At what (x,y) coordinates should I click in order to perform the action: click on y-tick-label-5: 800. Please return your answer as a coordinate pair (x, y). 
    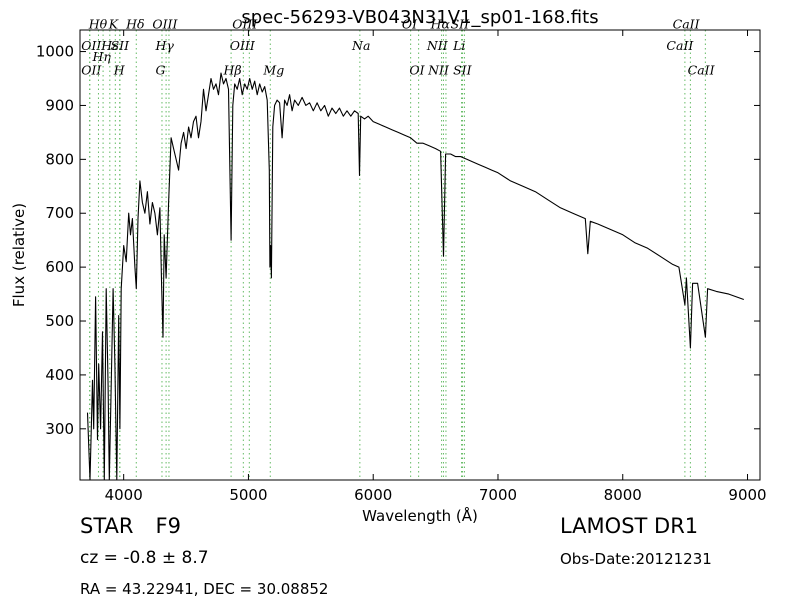
    Looking at the image, I should click on (59, 159).